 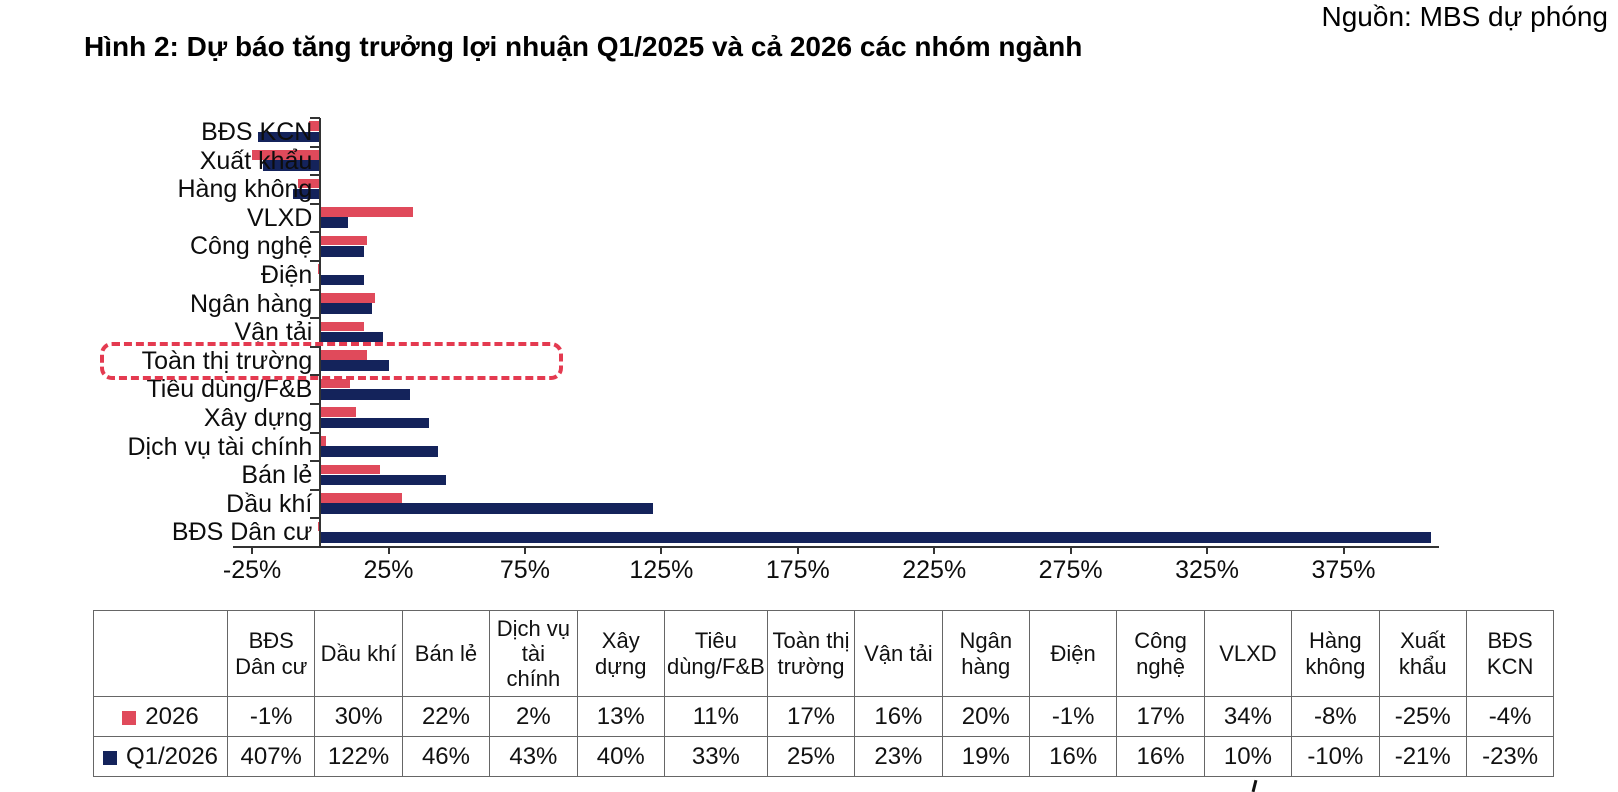 What do you see at coordinates (1510, 756) in the screenshot?
I see `table-cell: -23%` at bounding box center [1510, 756].